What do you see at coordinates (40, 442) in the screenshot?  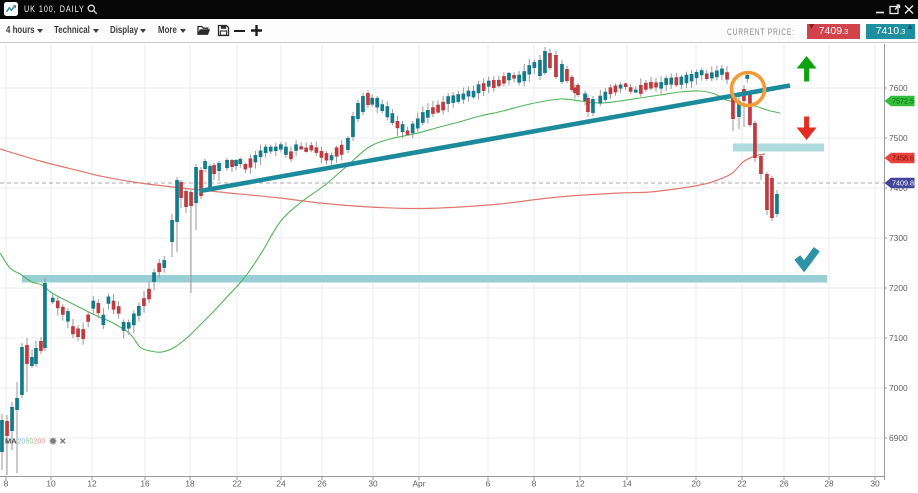 I see `svg-text: 200` at bounding box center [40, 442].